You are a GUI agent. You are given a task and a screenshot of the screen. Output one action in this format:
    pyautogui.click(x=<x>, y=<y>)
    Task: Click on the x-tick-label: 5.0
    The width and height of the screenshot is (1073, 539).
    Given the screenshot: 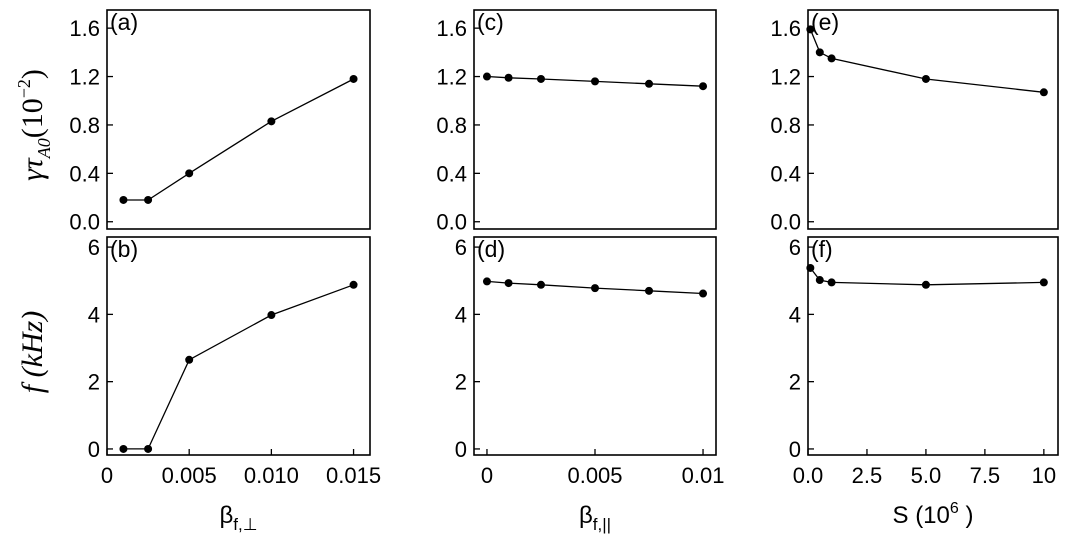 What is the action you would take?
    pyautogui.click(x=926, y=475)
    